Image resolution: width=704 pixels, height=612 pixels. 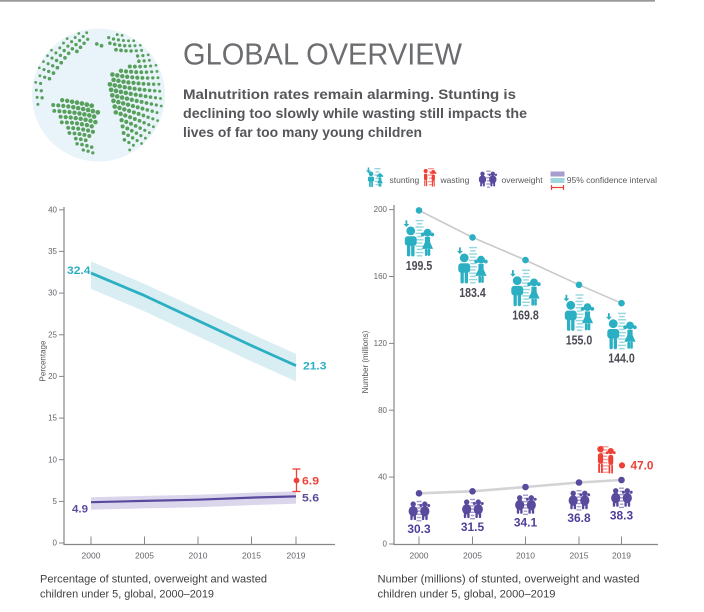 What do you see at coordinates (52, 459) in the screenshot?
I see `svg-text: 10` at bounding box center [52, 459].